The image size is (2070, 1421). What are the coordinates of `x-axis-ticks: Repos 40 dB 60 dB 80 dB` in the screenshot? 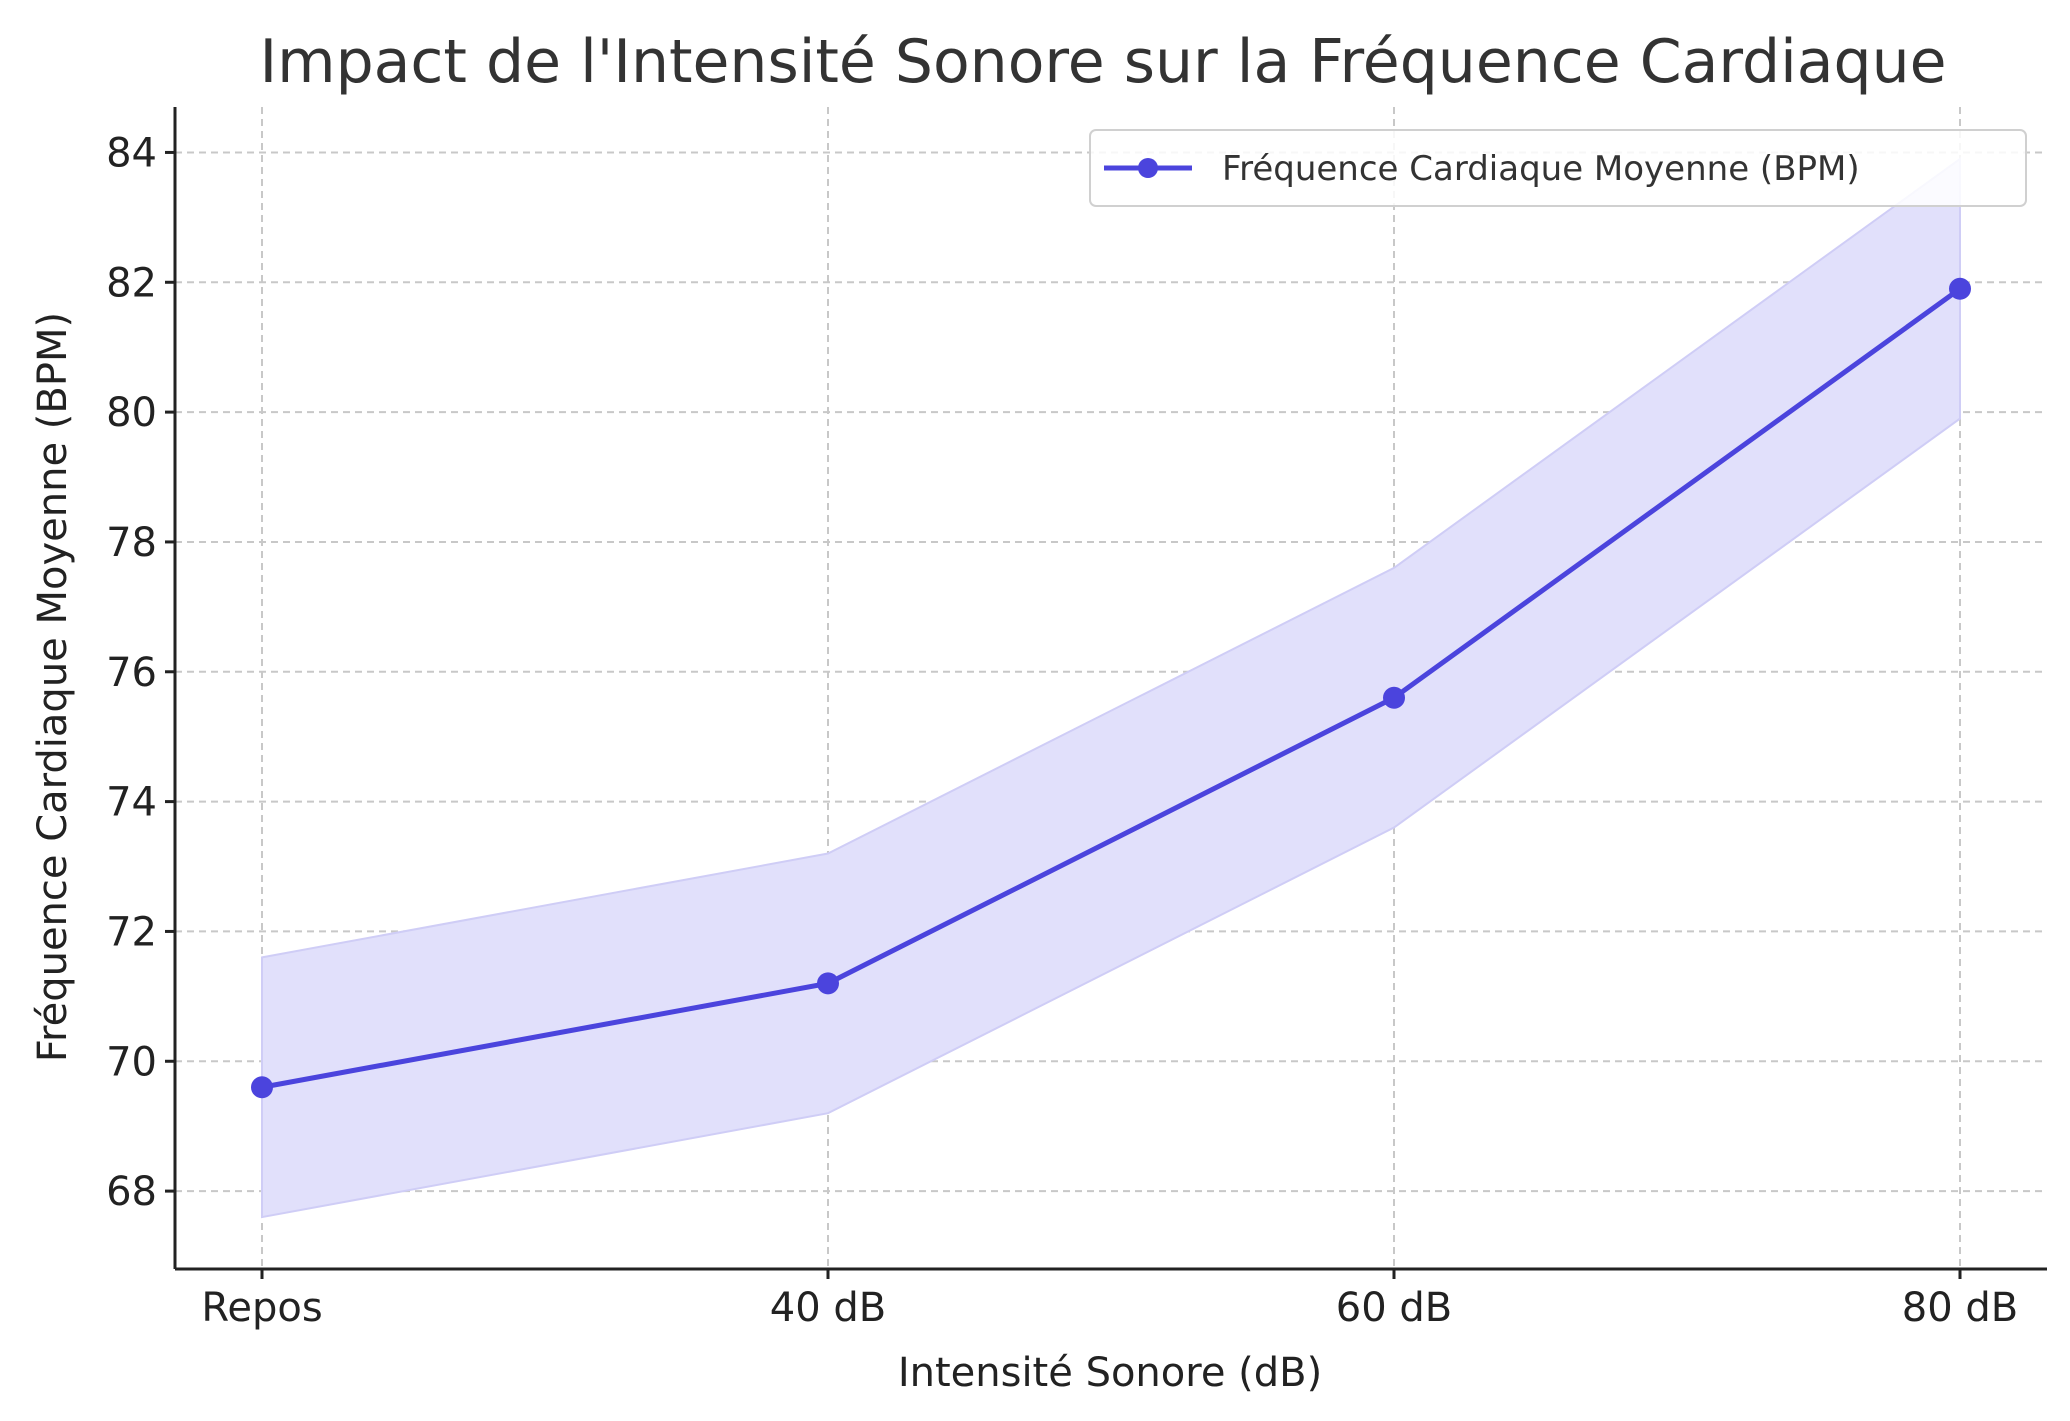 It's located at (1109, 1300).